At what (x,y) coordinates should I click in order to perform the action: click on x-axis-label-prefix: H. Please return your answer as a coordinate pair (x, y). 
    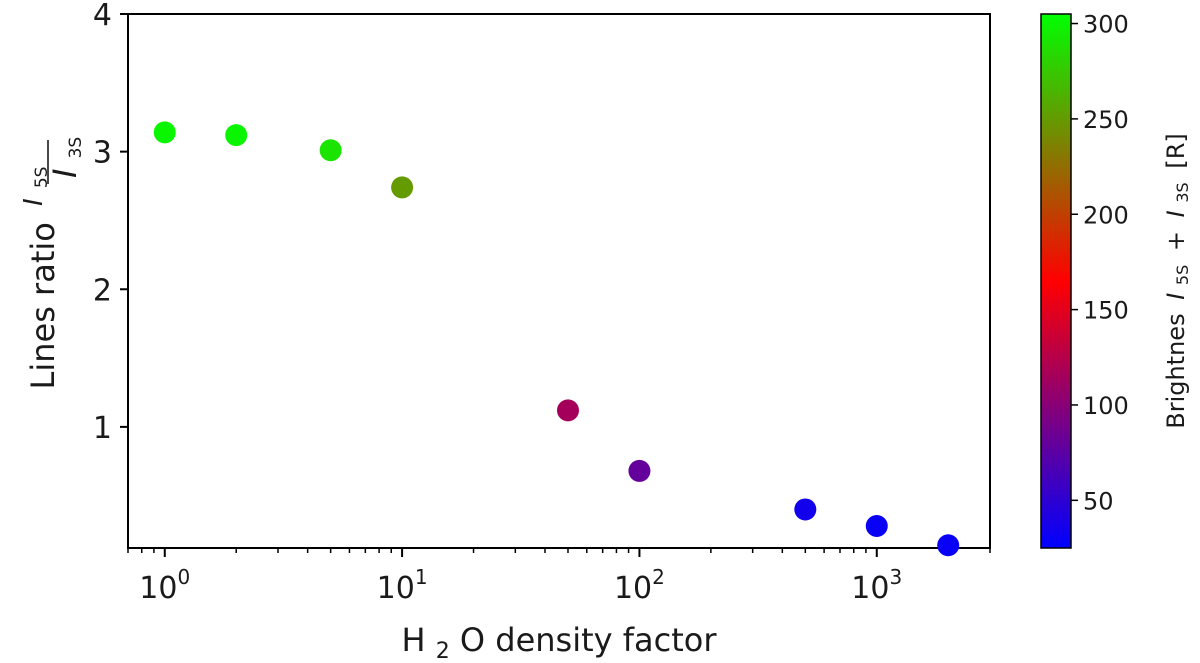
    Looking at the image, I should click on (413, 640).